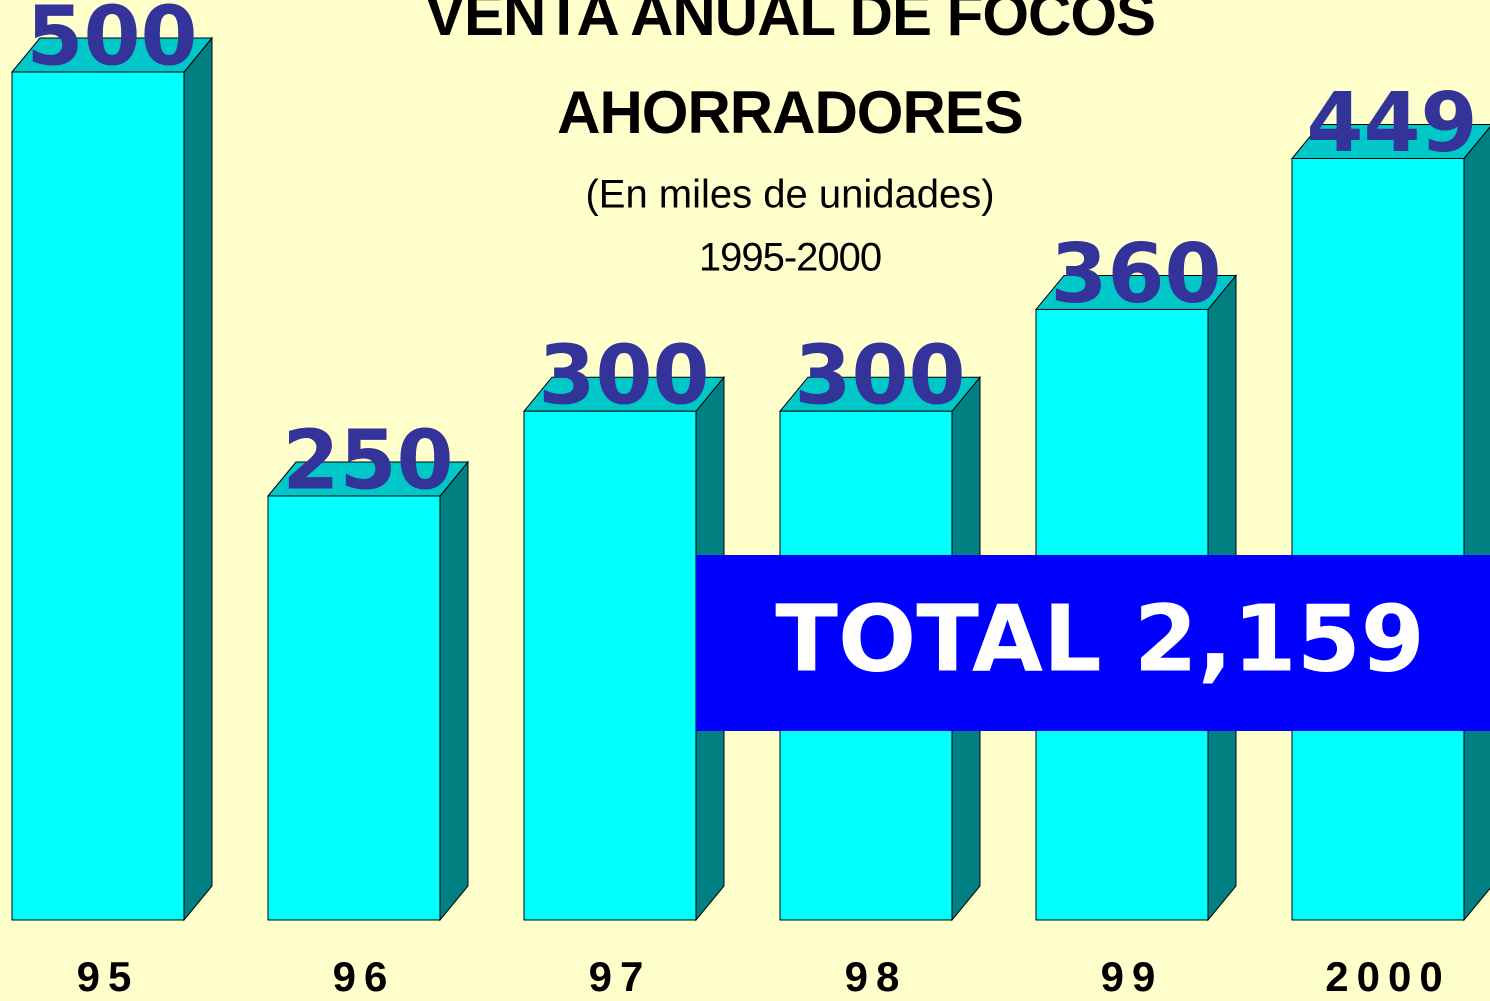 The width and height of the screenshot is (1490, 1001). Describe the element at coordinates (1391, 123) in the screenshot. I see `value-label: 449` at that location.